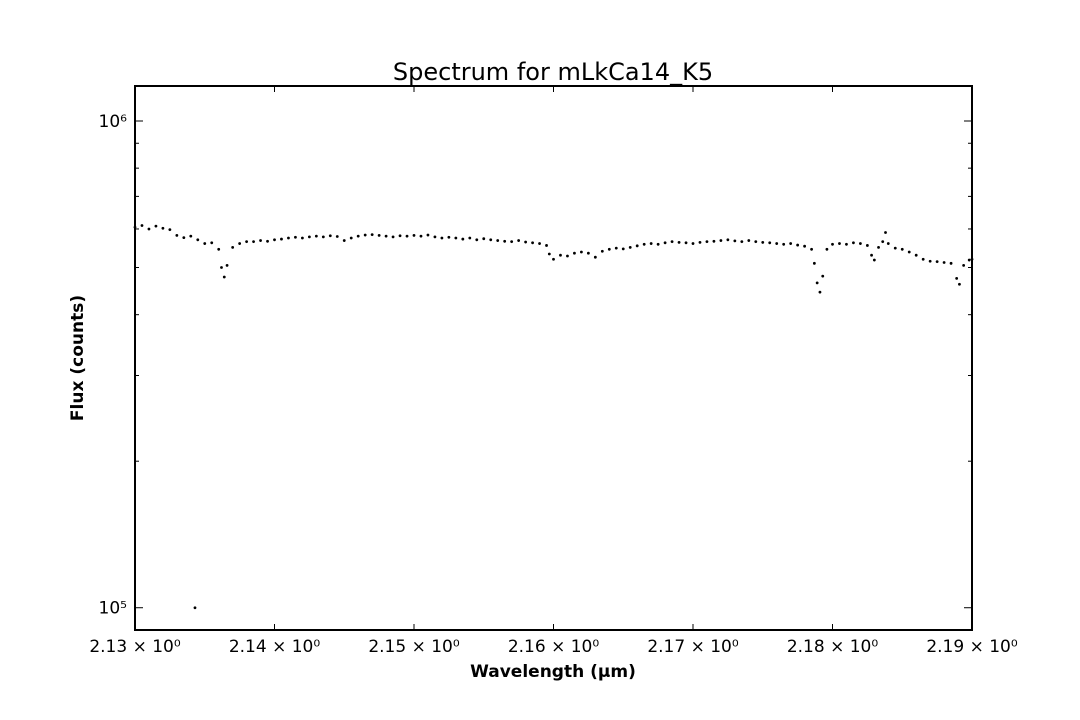  What do you see at coordinates (78, 358) in the screenshot?
I see `y-axis-label: Flux (counts)` at bounding box center [78, 358].